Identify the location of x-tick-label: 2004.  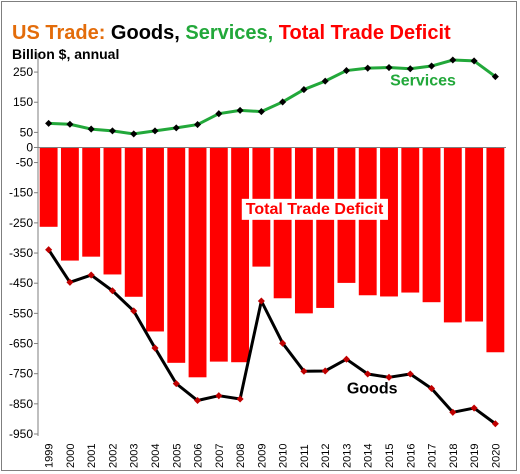
(156, 456).